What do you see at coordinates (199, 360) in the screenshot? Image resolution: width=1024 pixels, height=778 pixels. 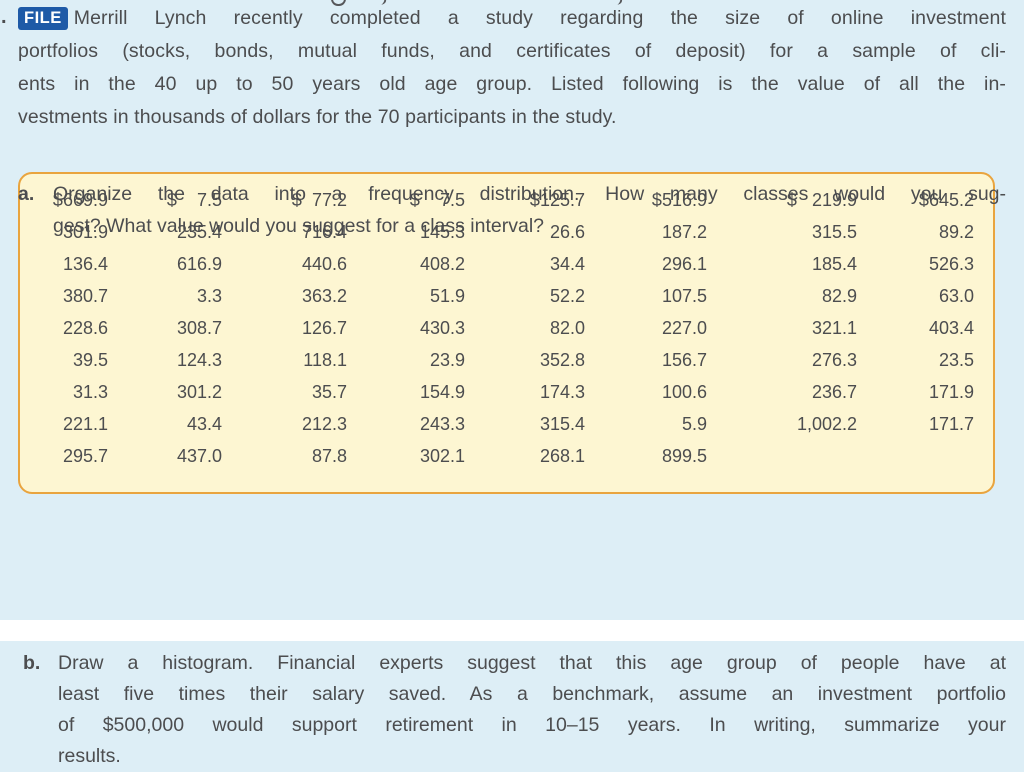 I see `table-cell: 124.3` at bounding box center [199, 360].